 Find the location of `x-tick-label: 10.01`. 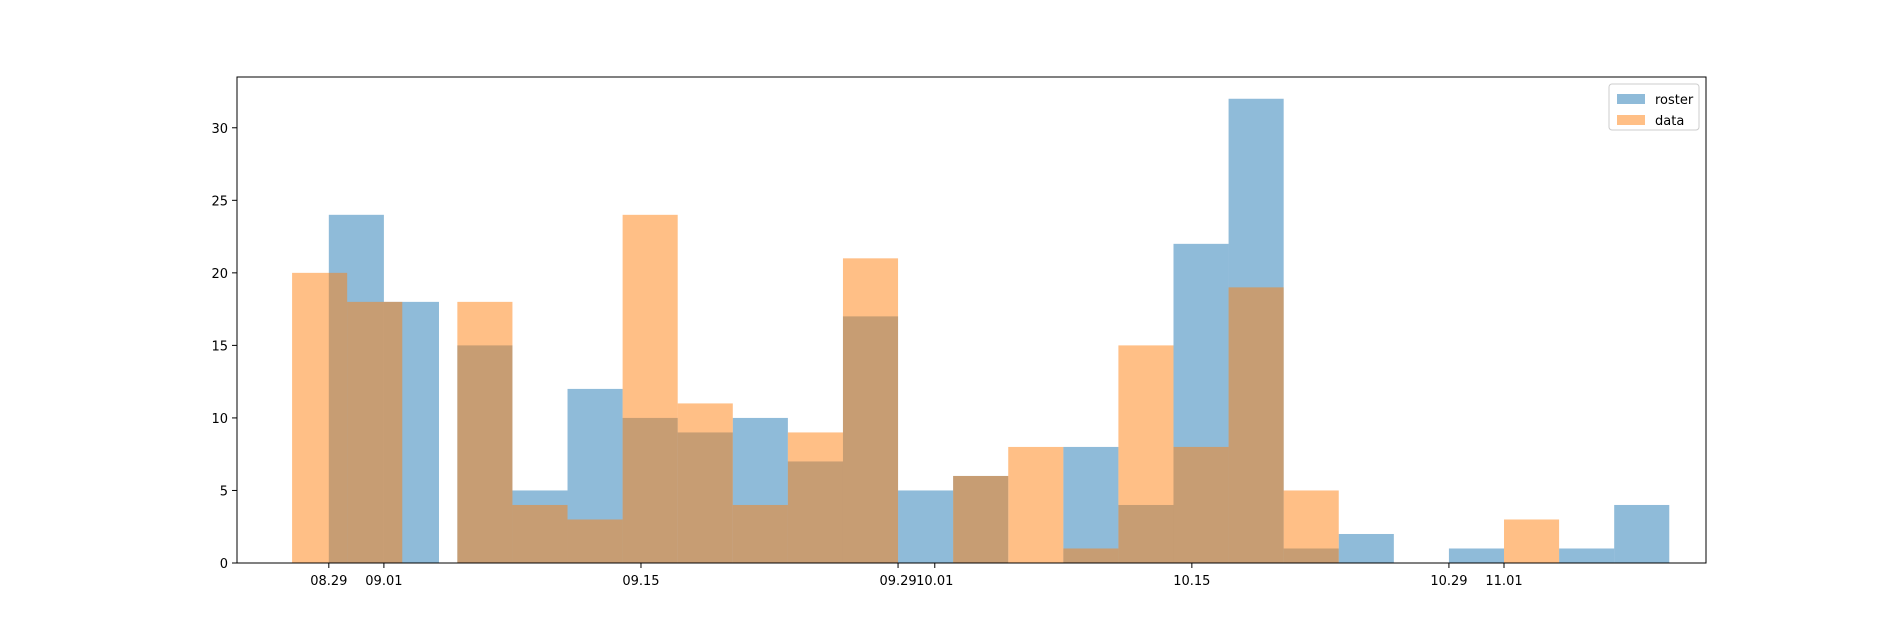

x-tick-label: 10.01 is located at coordinates (934, 581).